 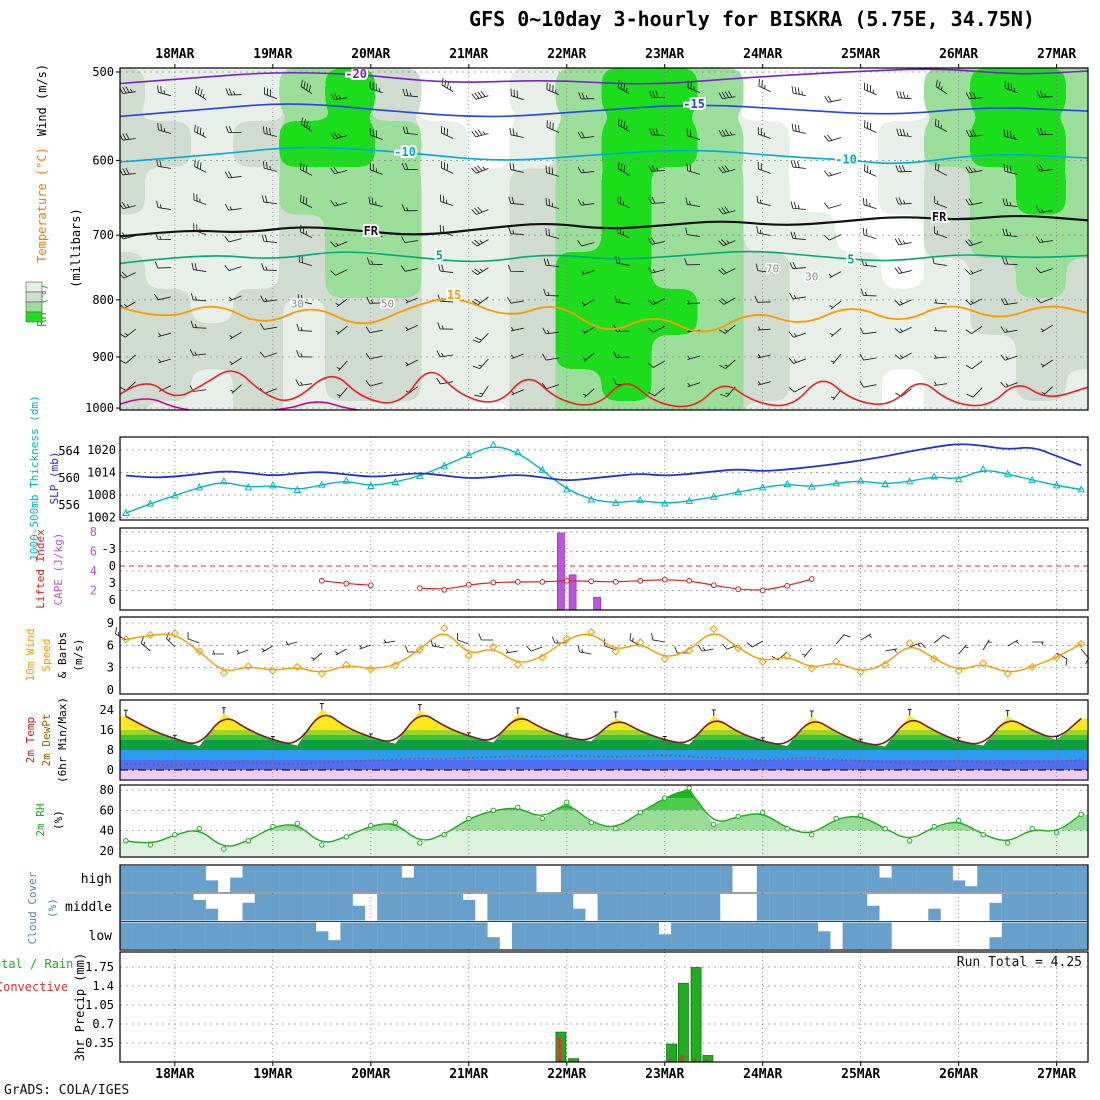 What do you see at coordinates (93, 571) in the screenshot?
I see `cape-tick-label: 4` at bounding box center [93, 571].